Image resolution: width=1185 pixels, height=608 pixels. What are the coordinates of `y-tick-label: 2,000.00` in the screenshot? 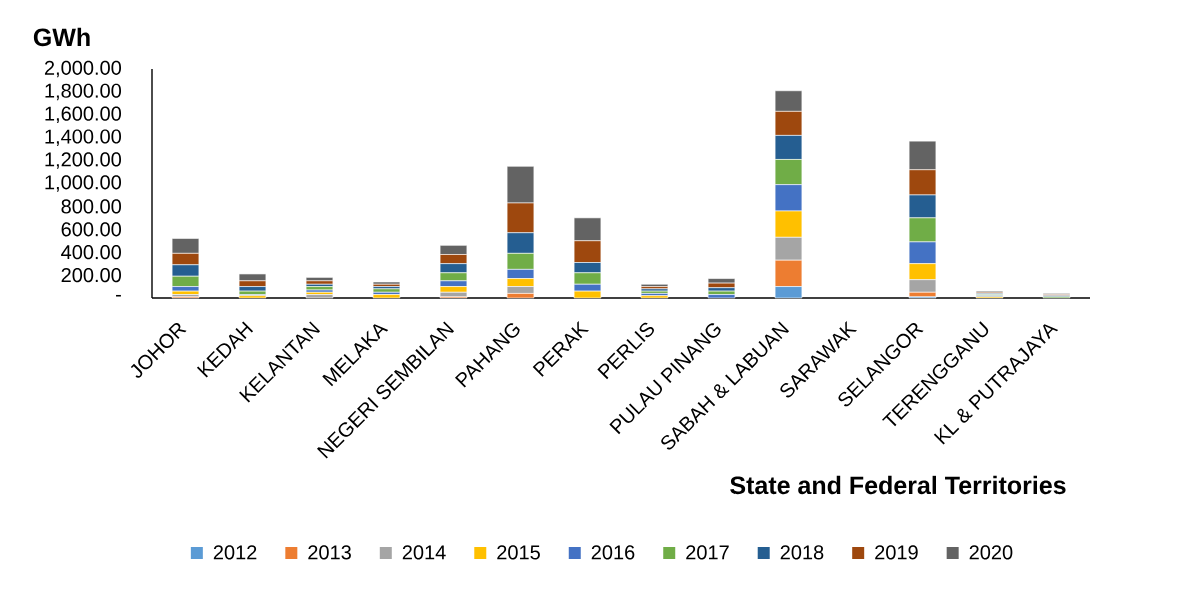 It's located at (83, 69).